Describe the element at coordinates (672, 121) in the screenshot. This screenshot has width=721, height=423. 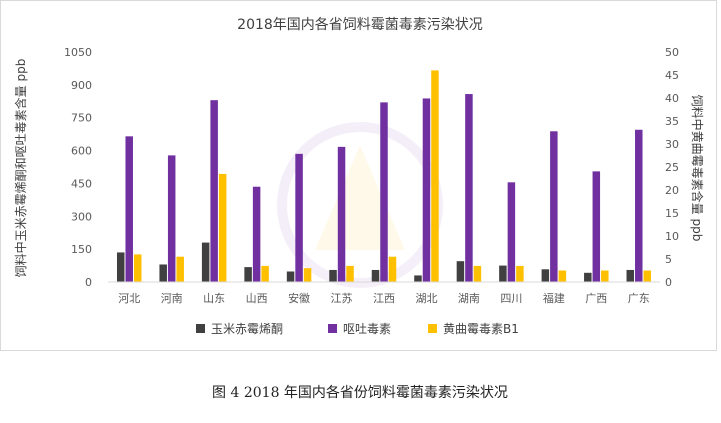
I see `y-right-tick-label-7: 35` at that location.